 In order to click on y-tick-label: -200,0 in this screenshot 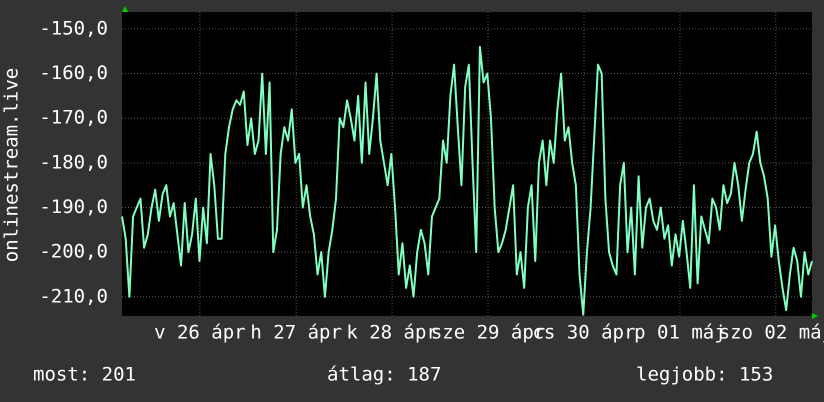, I will do `click(73, 252)`.